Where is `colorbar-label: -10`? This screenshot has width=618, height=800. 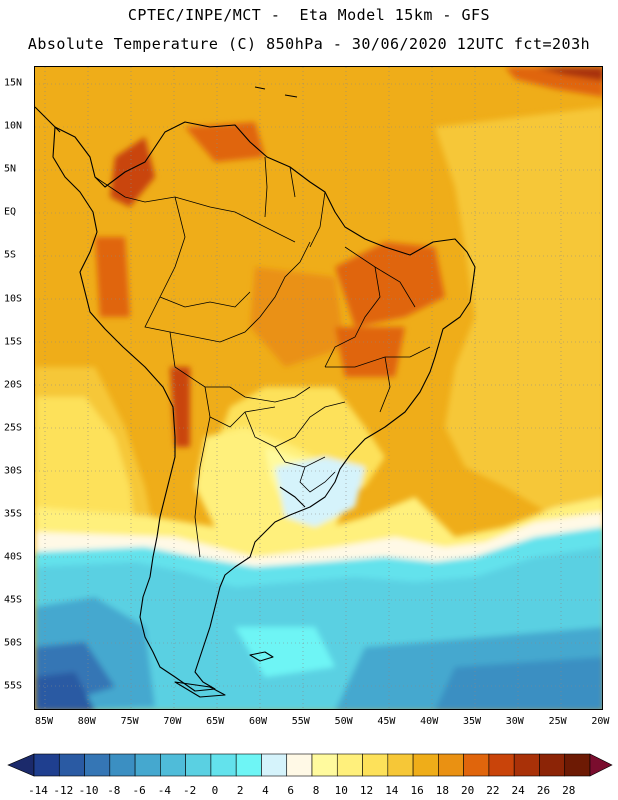
colorbar-label: -10 is located at coordinates (88, 790).